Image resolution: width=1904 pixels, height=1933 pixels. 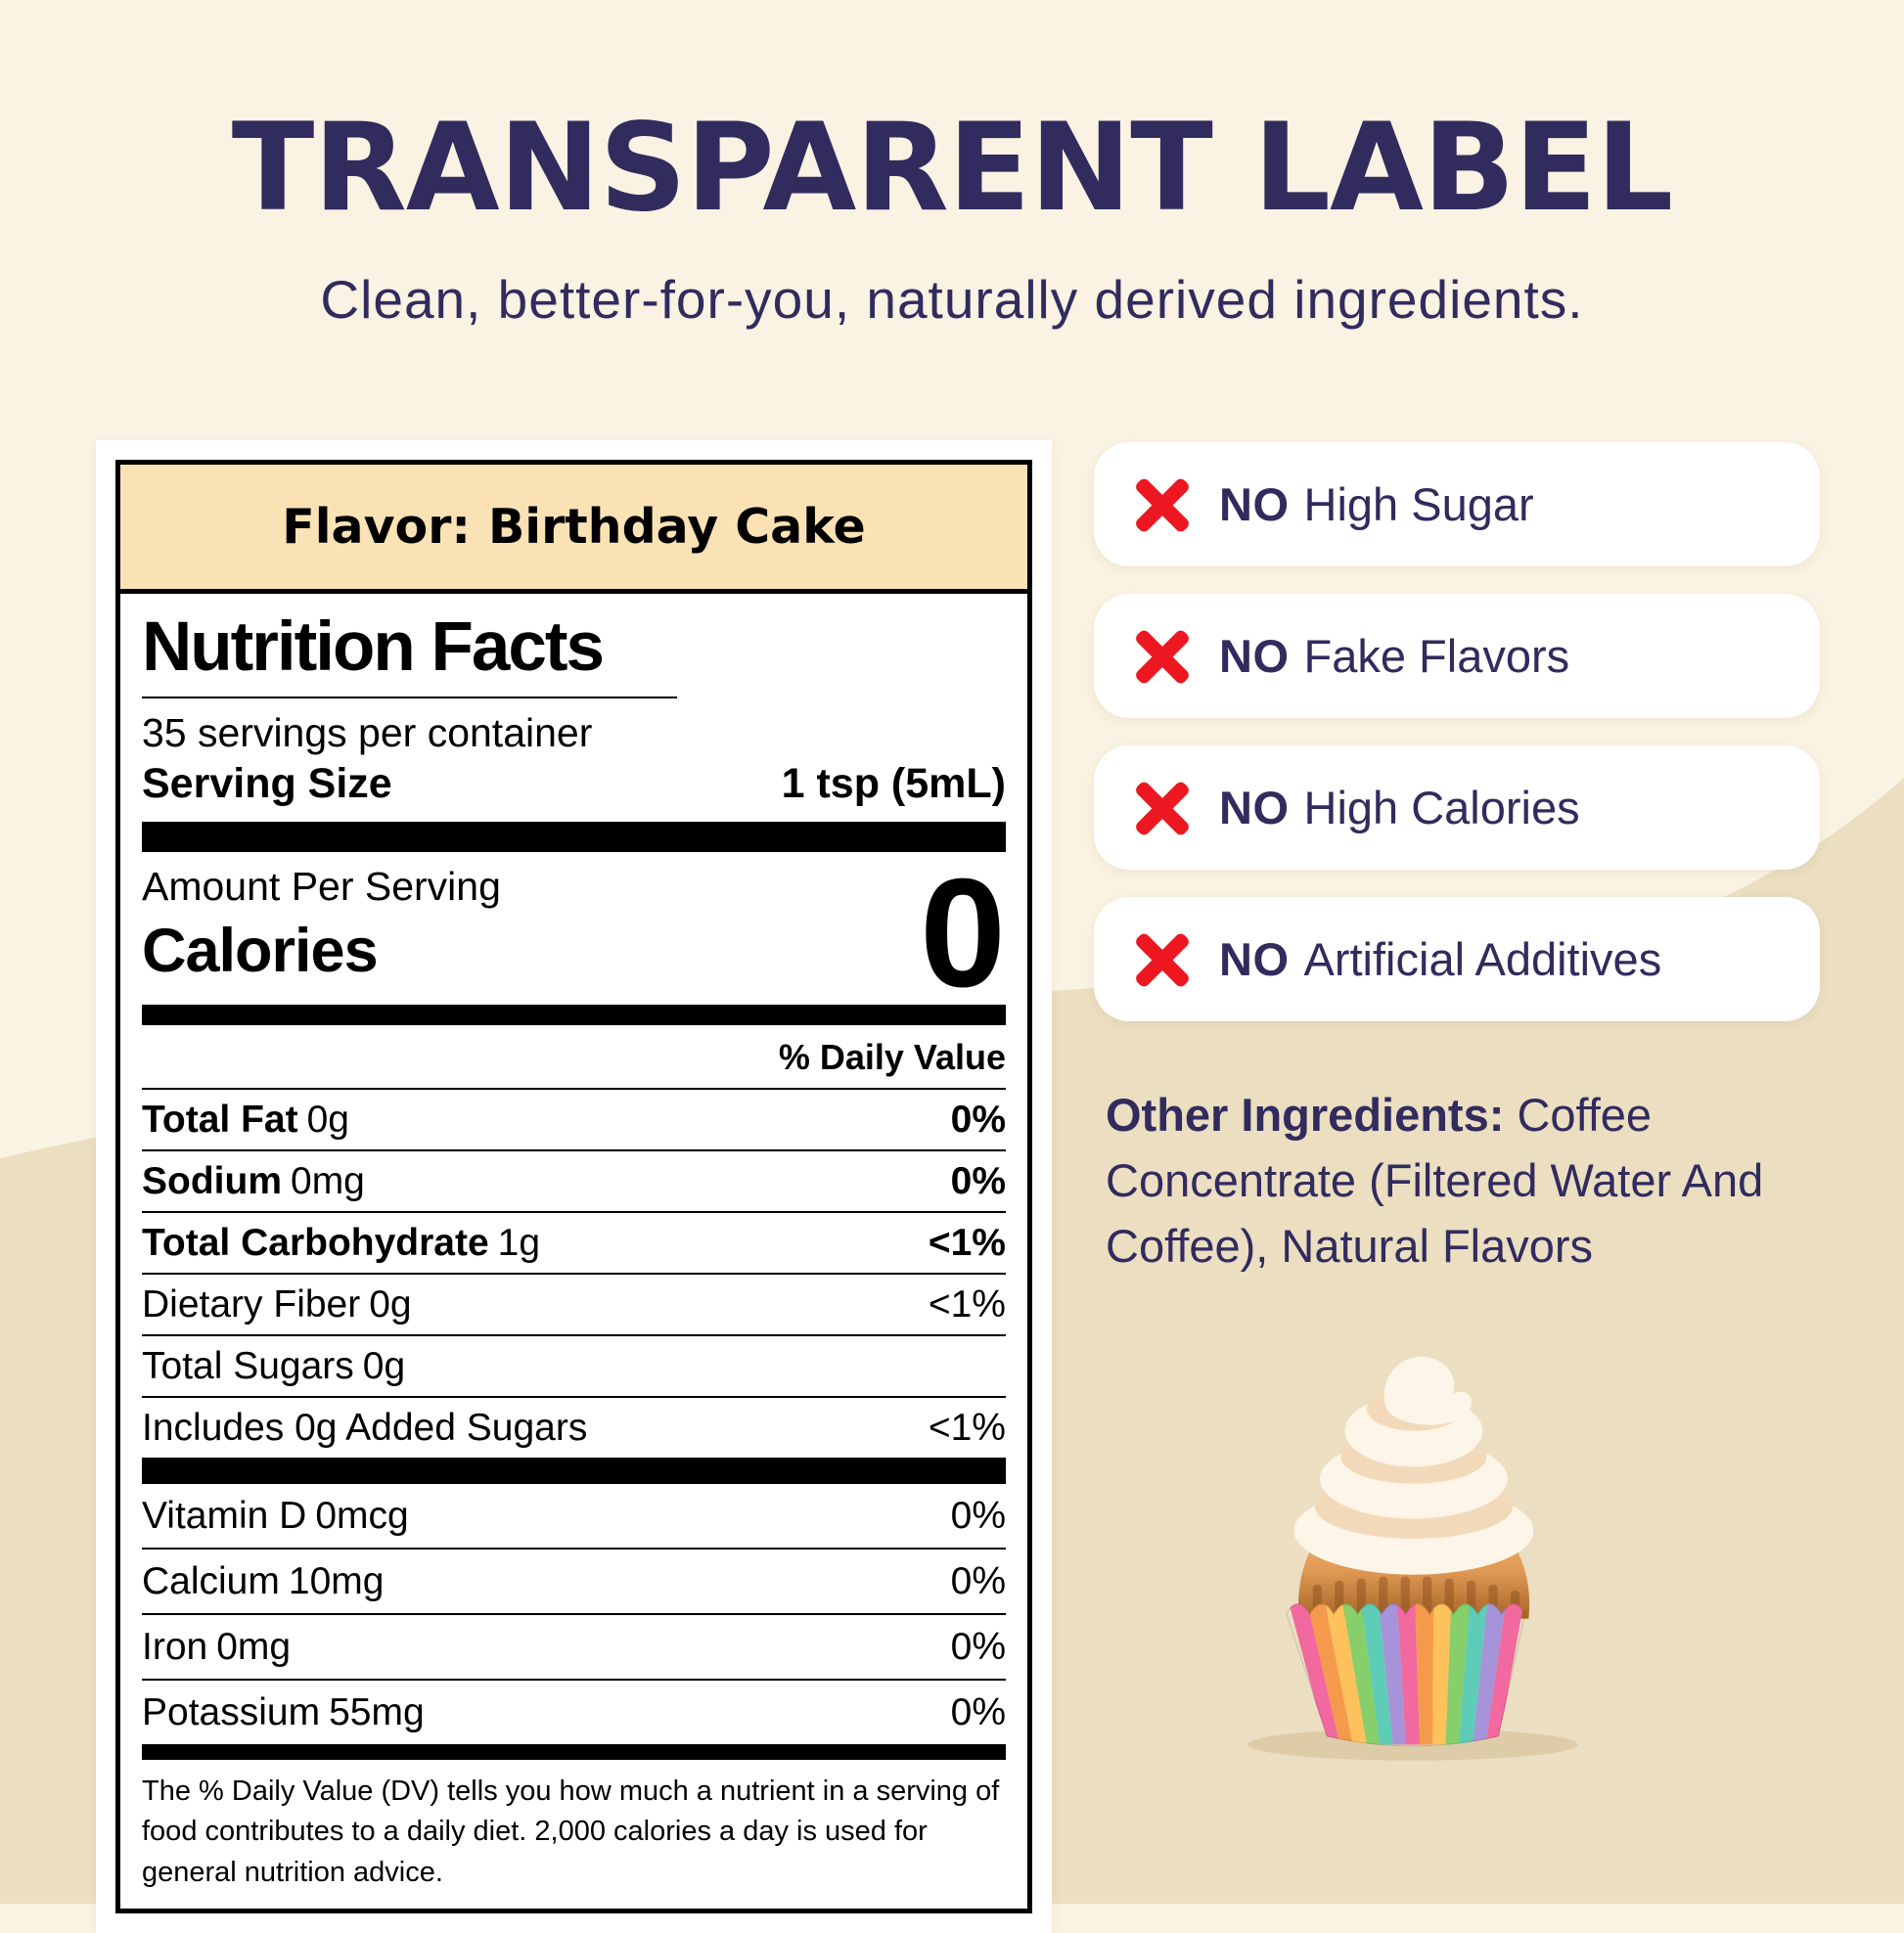 I want to click on serving-size-row: Serving Size 1 tsp (5mL), so click(x=574, y=784).